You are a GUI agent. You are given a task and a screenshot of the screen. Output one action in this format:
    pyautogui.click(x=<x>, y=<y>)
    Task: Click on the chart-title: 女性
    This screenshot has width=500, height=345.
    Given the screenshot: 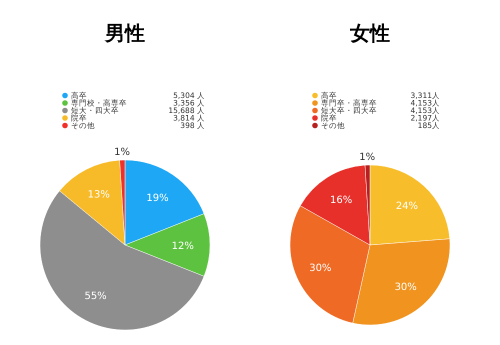 What is the action you would take?
    pyautogui.click(x=369, y=33)
    